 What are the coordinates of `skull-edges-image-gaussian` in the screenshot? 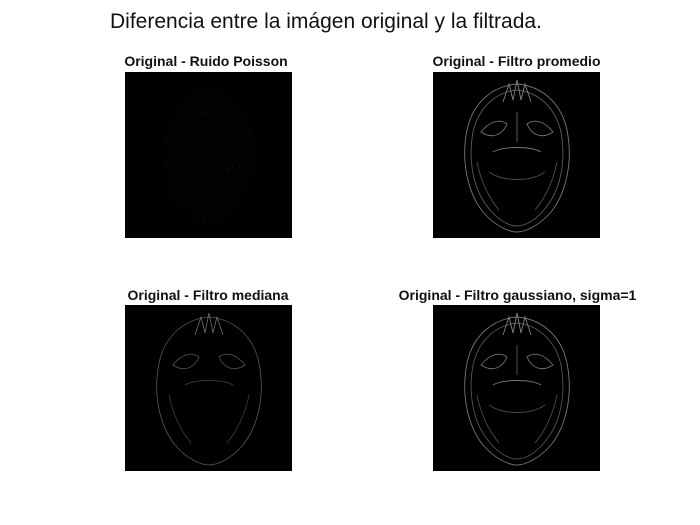 It's located at (516, 388).